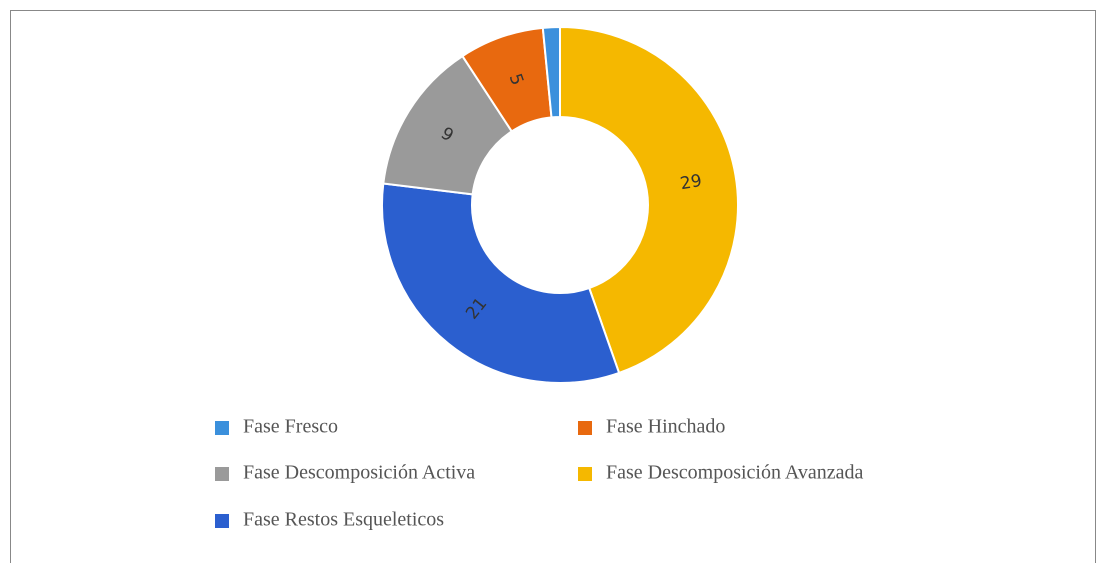 This screenshot has width=1098, height=563. I want to click on data-label: 29, so click(691, 182).